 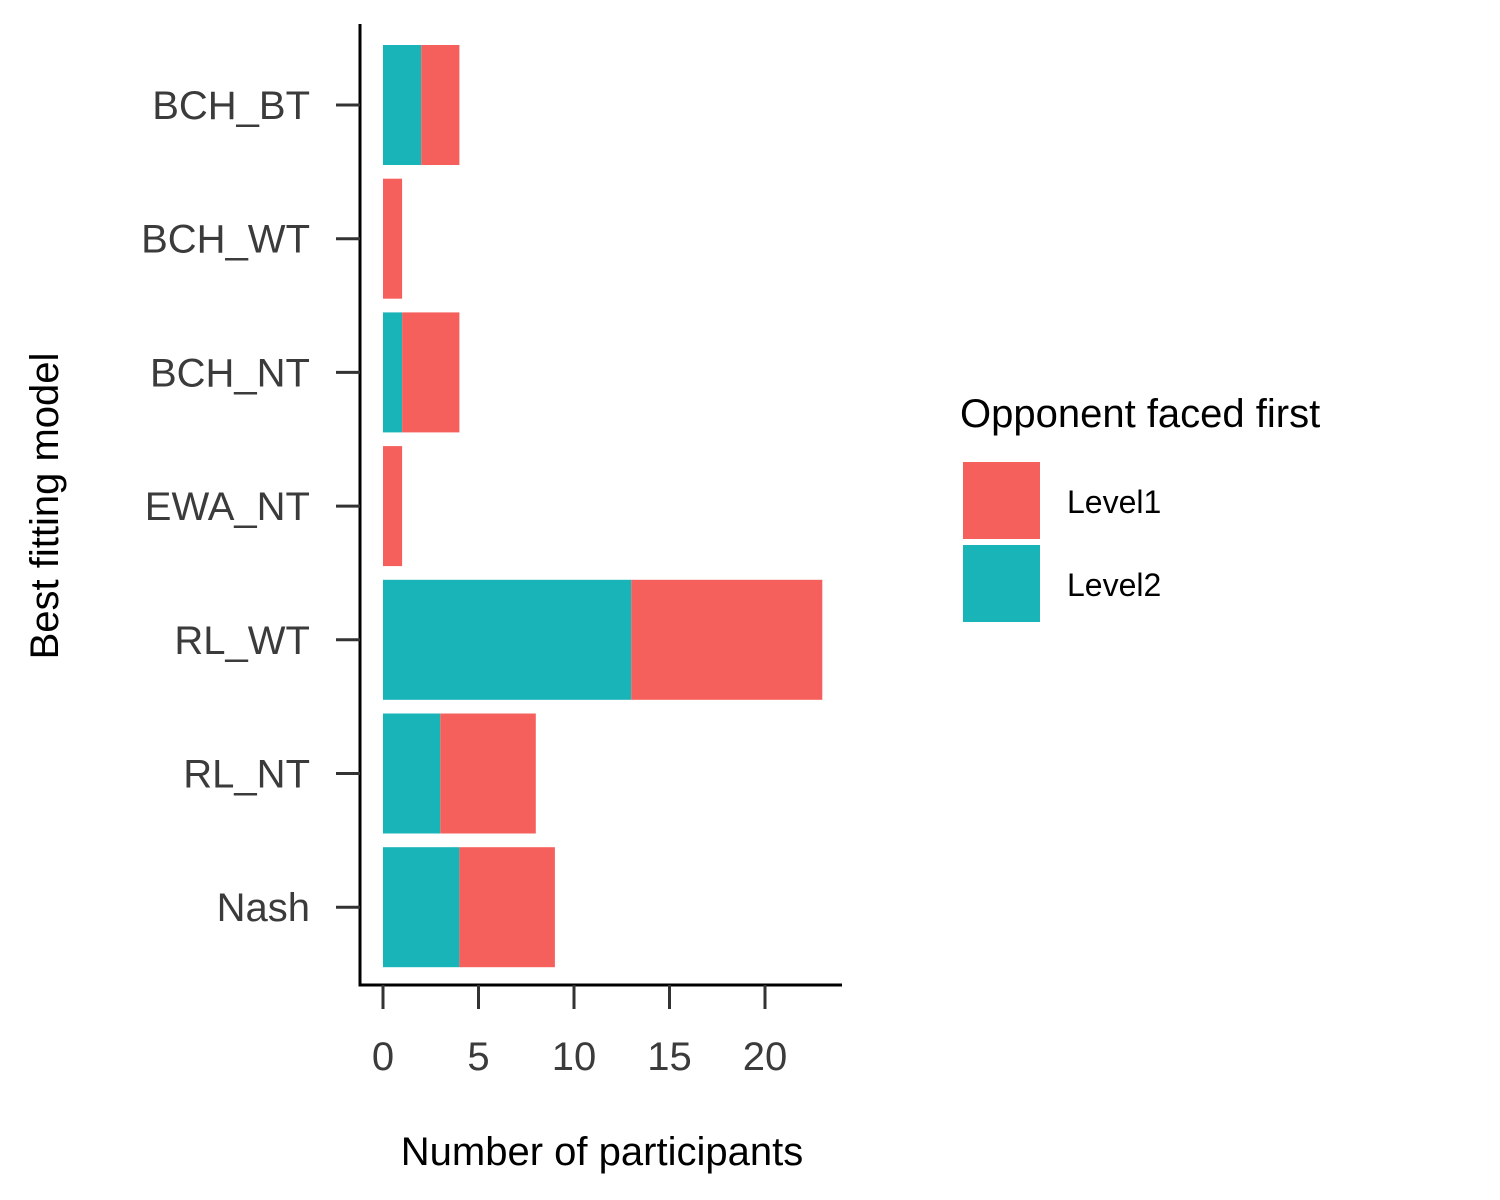 What do you see at coordinates (669, 1057) in the screenshot?
I see `x-tick-label: 15` at bounding box center [669, 1057].